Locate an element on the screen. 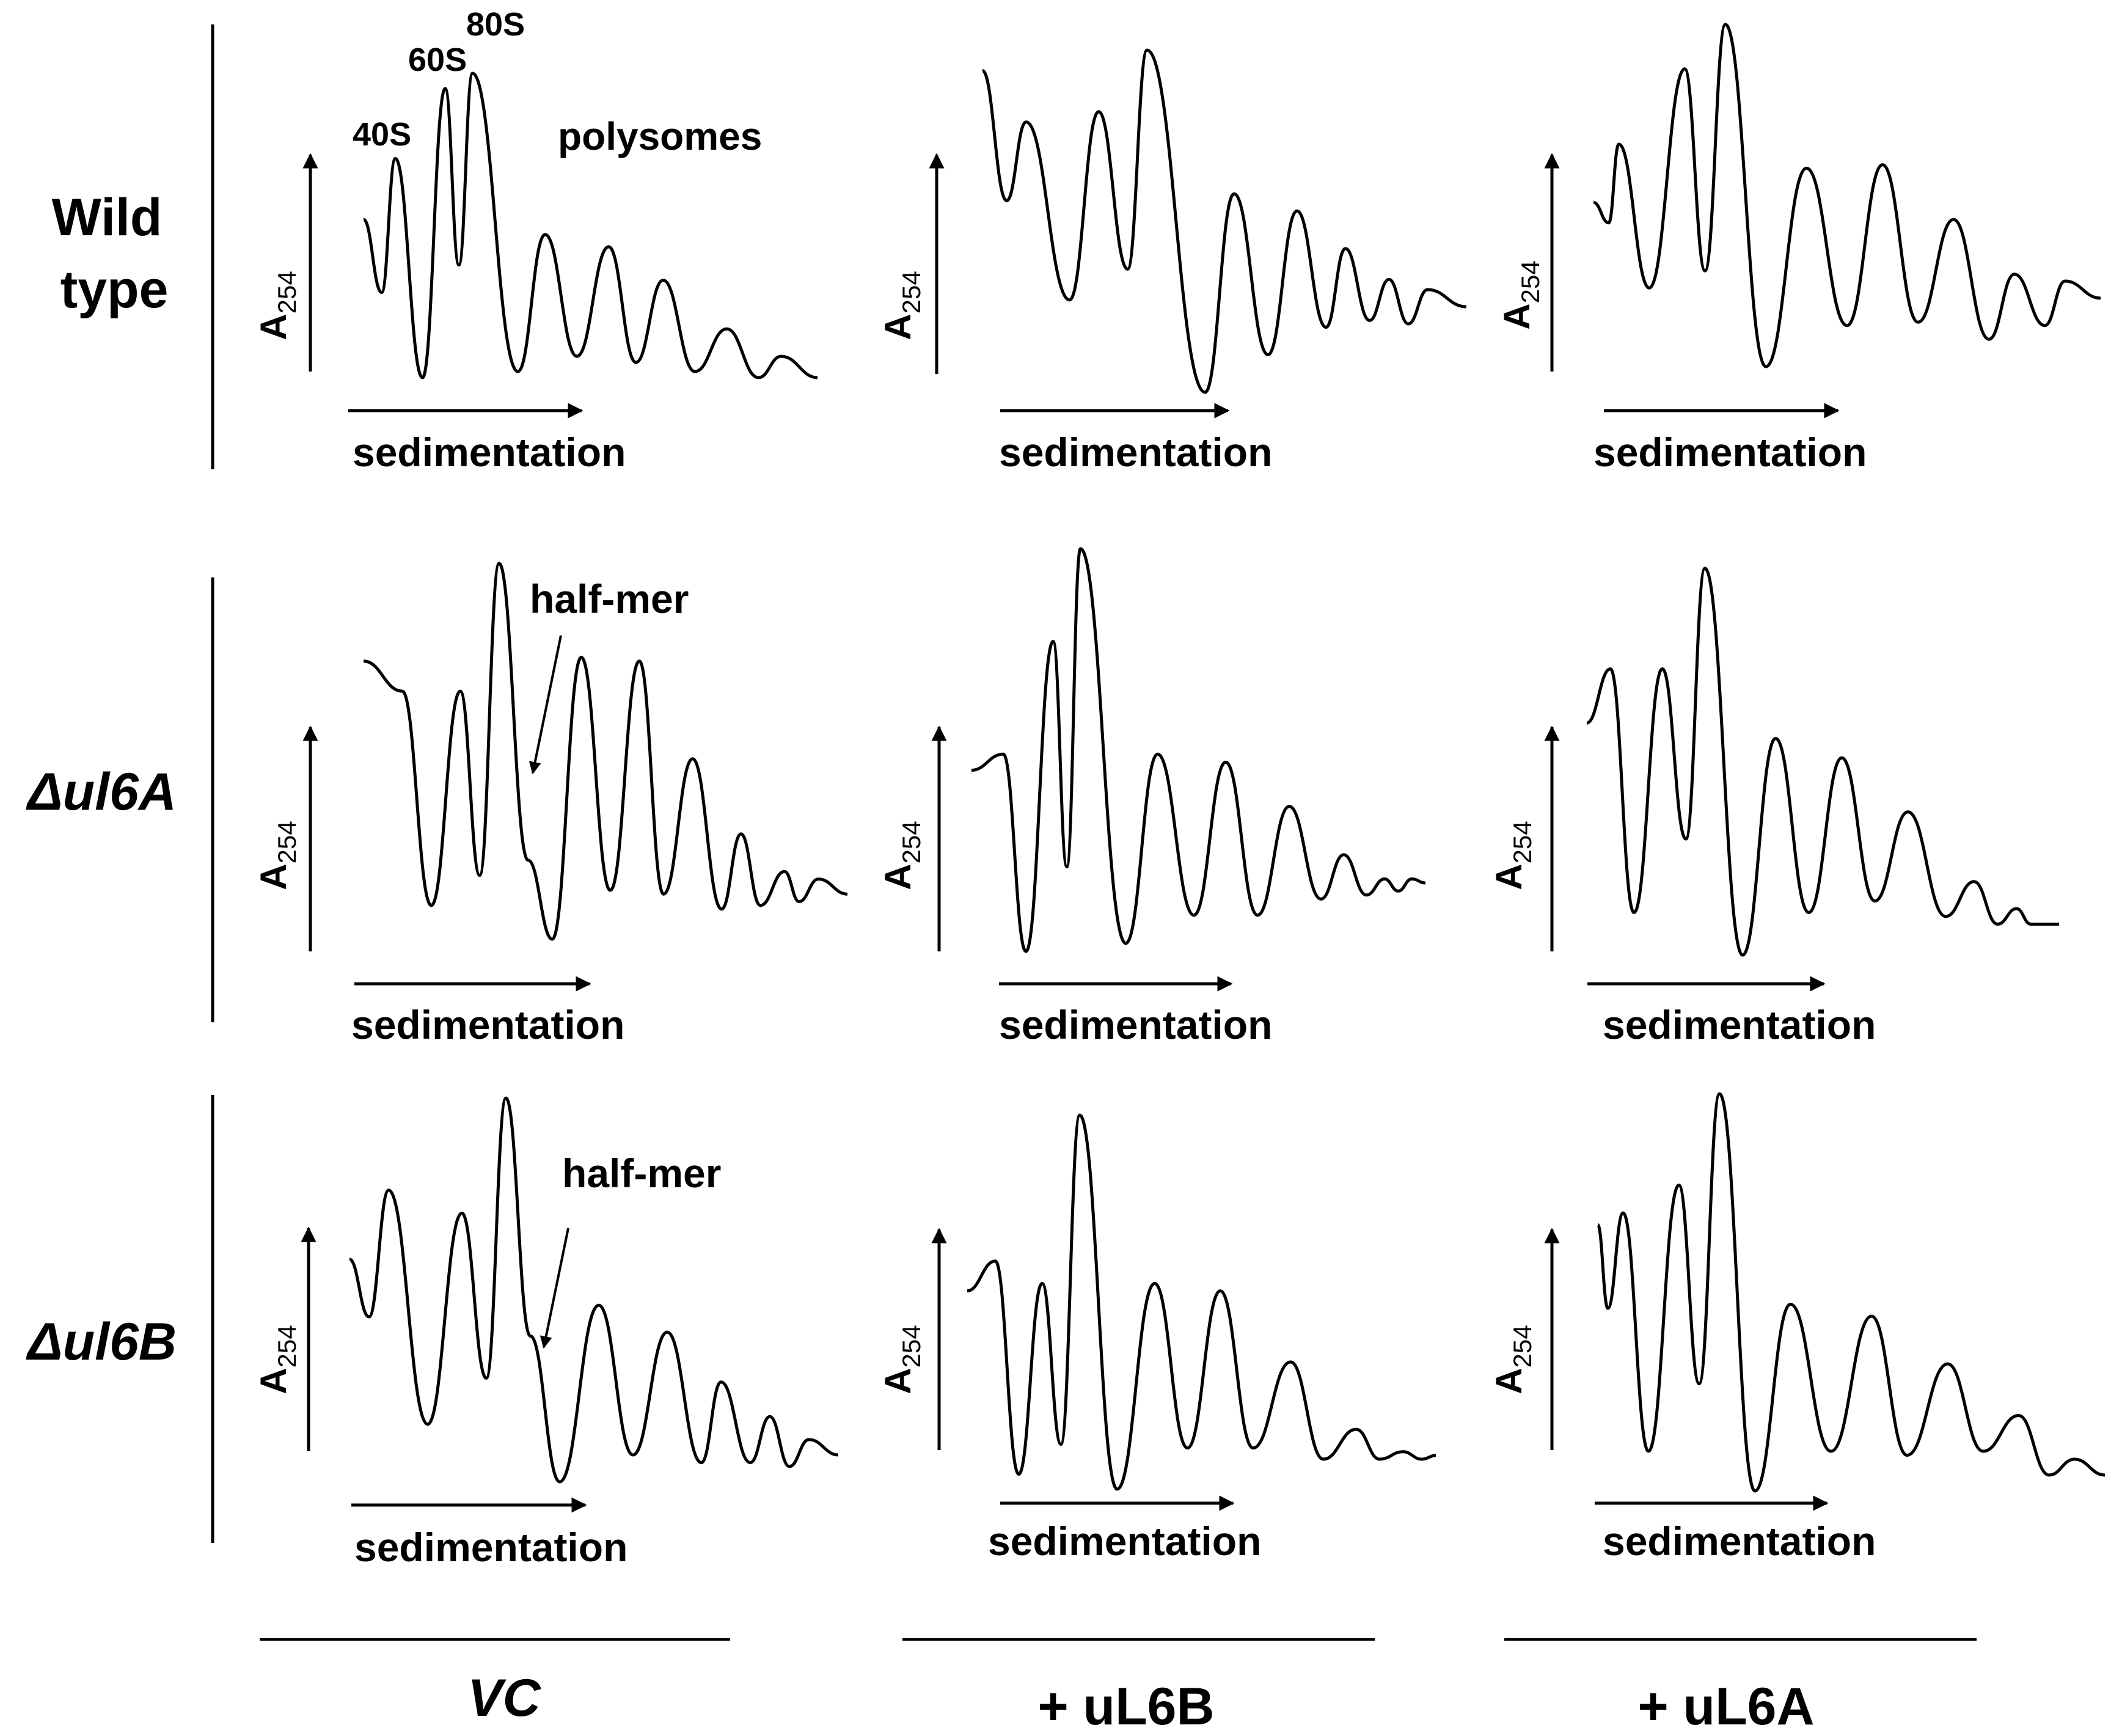  row-label-dul6b: Δul6B is located at coordinates (101, 1342).